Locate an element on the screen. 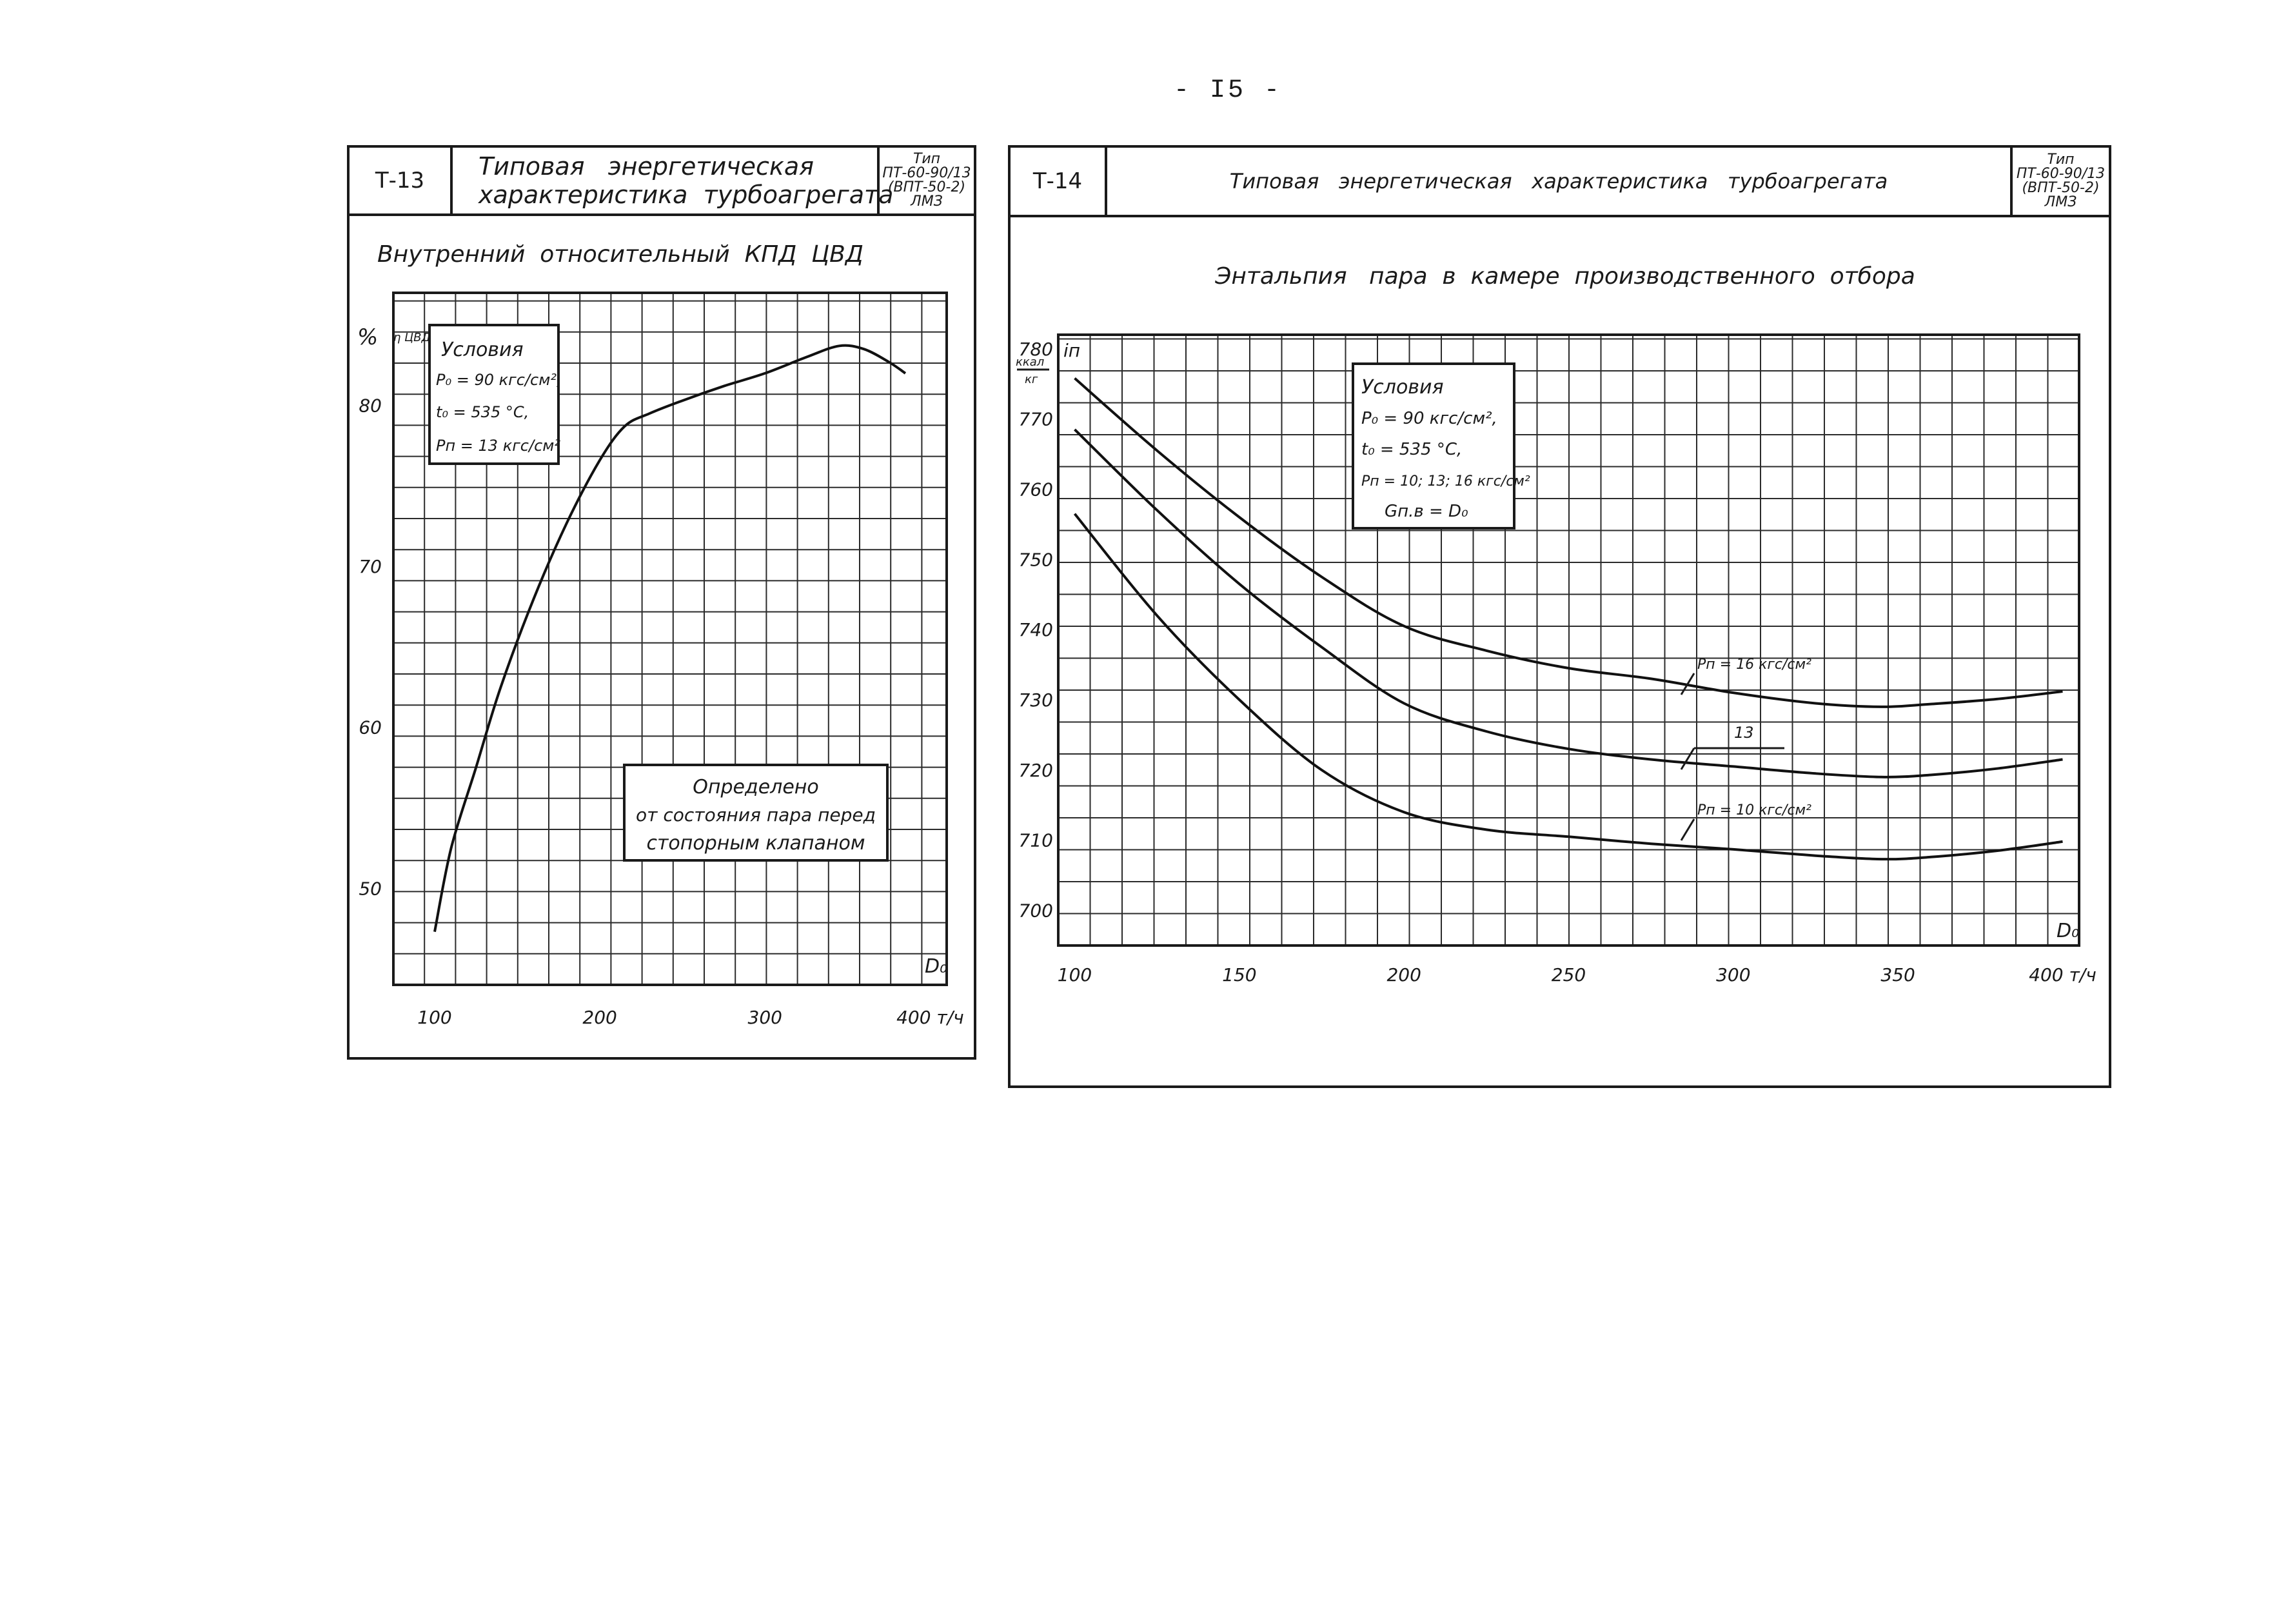  y-unit-denominator: кг is located at coordinates (1031, 379).